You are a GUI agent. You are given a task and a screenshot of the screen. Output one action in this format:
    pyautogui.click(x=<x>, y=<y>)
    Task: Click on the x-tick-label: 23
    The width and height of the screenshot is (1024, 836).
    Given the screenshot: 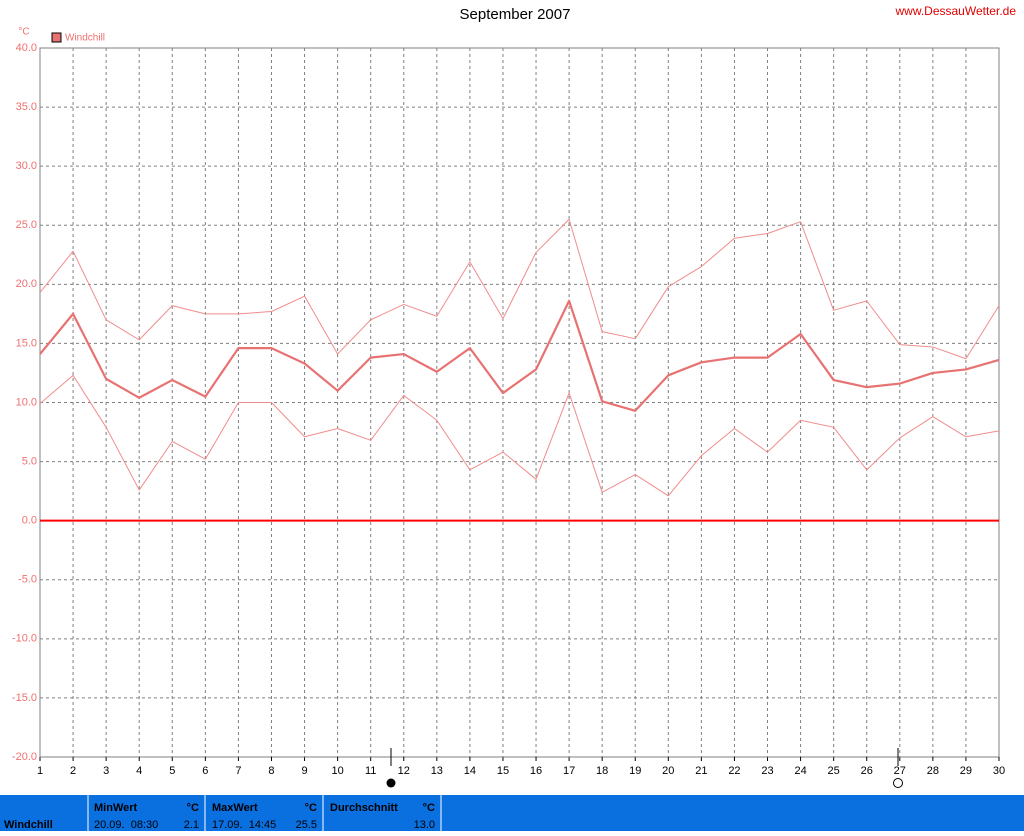 What is the action you would take?
    pyautogui.click(x=767, y=771)
    